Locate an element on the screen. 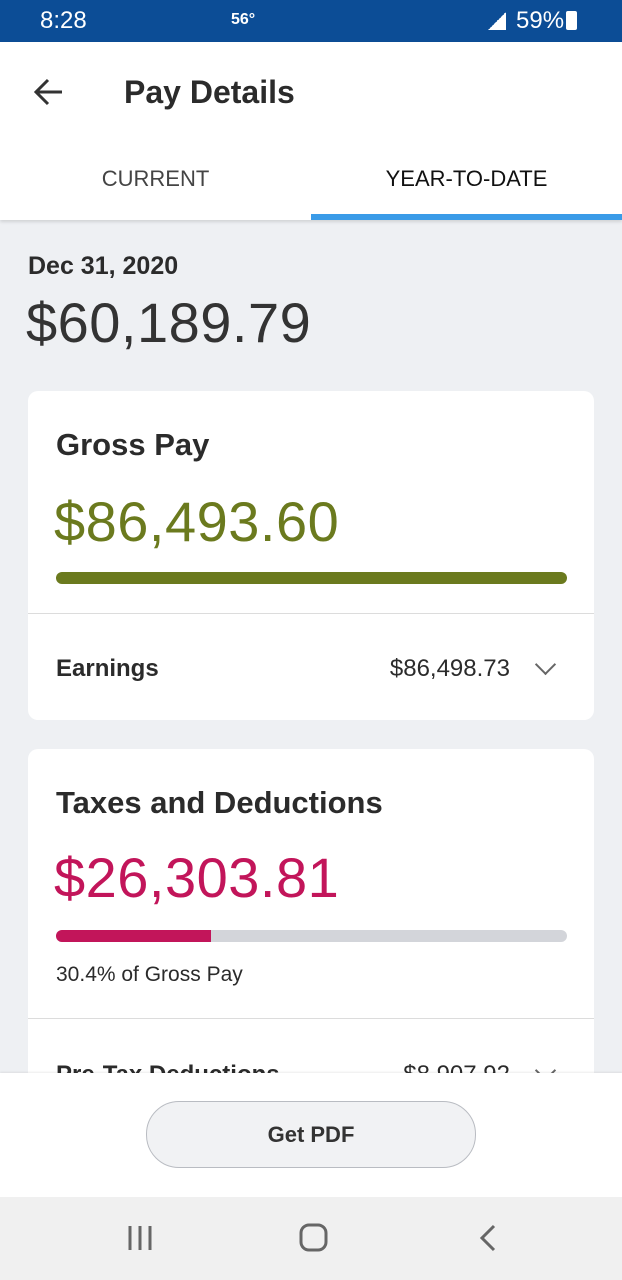  expand-icon is located at coordinates (545, 664).